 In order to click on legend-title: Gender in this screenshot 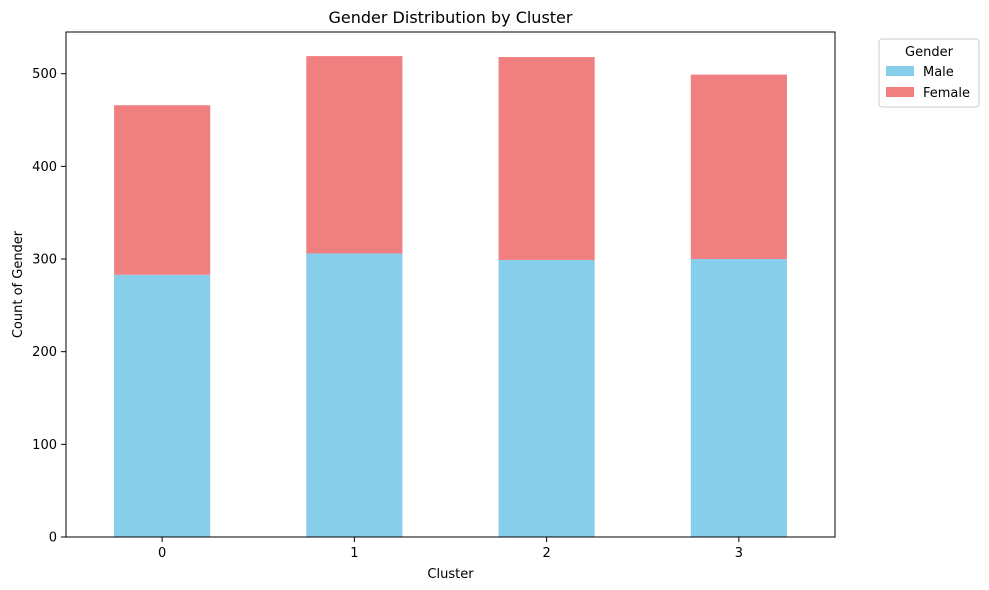, I will do `click(929, 52)`.